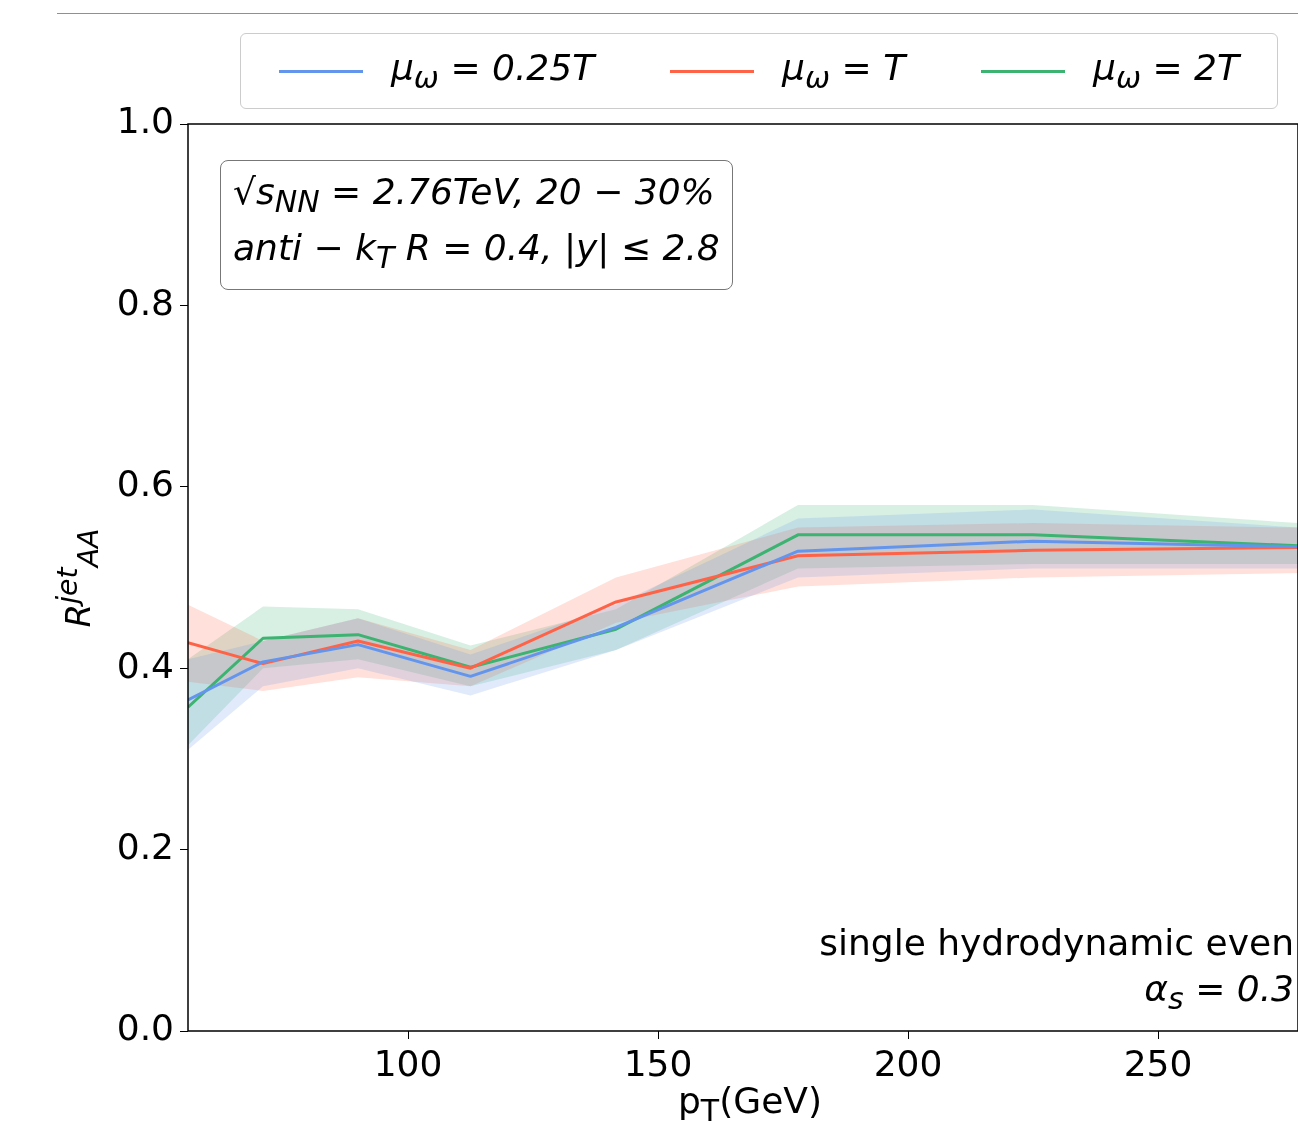 This screenshot has width=1298, height=1123. I want to click on y-tick-label: 0.4, so click(145, 665).